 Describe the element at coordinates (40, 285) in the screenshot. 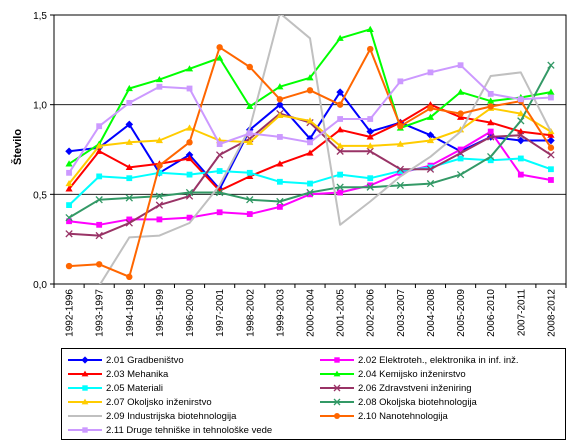

I see `y-tick-label: 0,0` at that location.